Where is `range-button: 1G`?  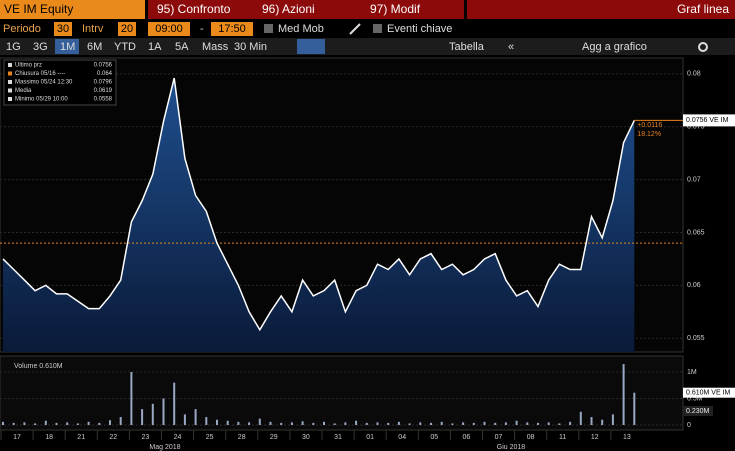
range-button: 1G is located at coordinates (13, 47).